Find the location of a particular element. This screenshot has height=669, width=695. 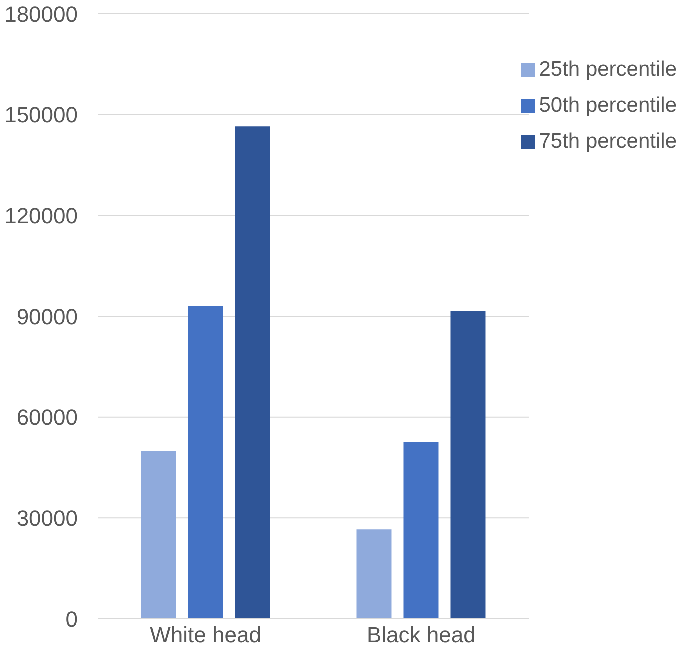

y-tick-label: 30000 is located at coordinates (47, 518).